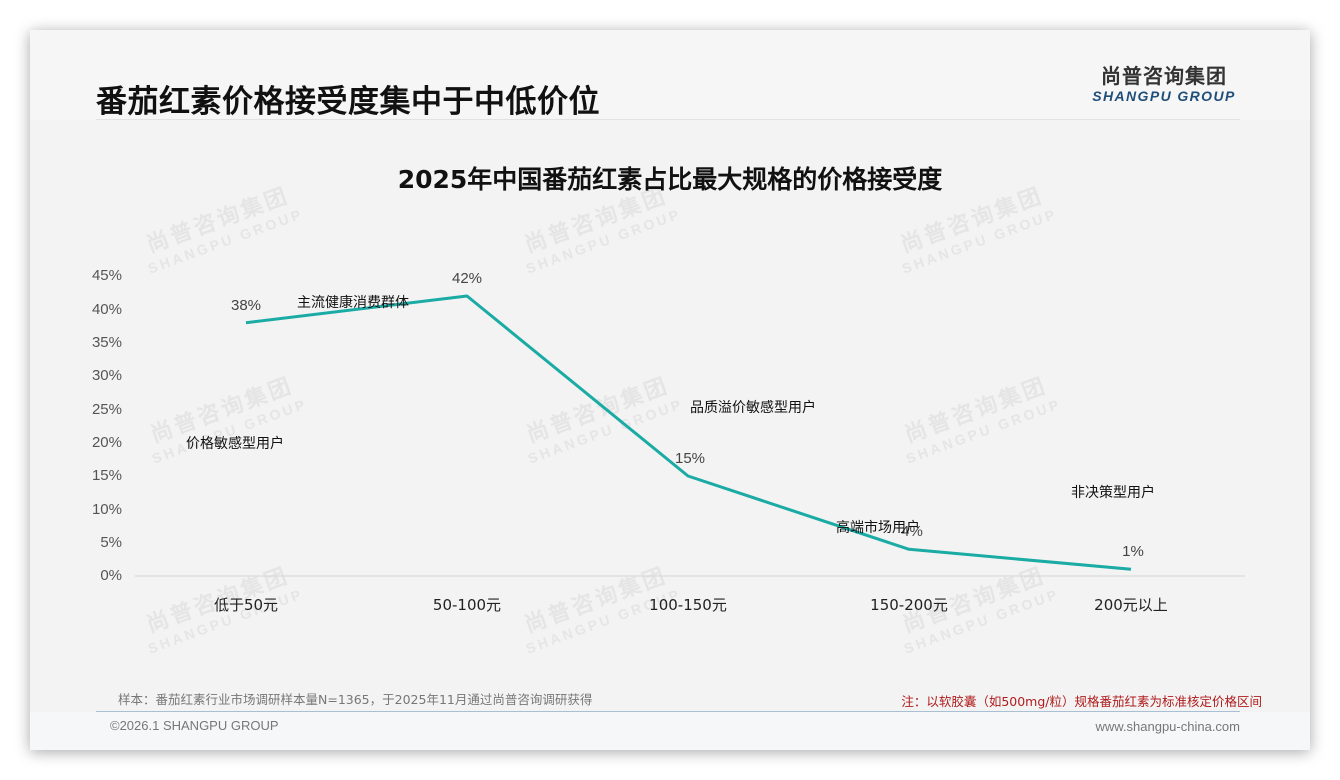 The height and width of the screenshot is (780, 1340). What do you see at coordinates (106, 375) in the screenshot?
I see `y-tick: 30%` at bounding box center [106, 375].